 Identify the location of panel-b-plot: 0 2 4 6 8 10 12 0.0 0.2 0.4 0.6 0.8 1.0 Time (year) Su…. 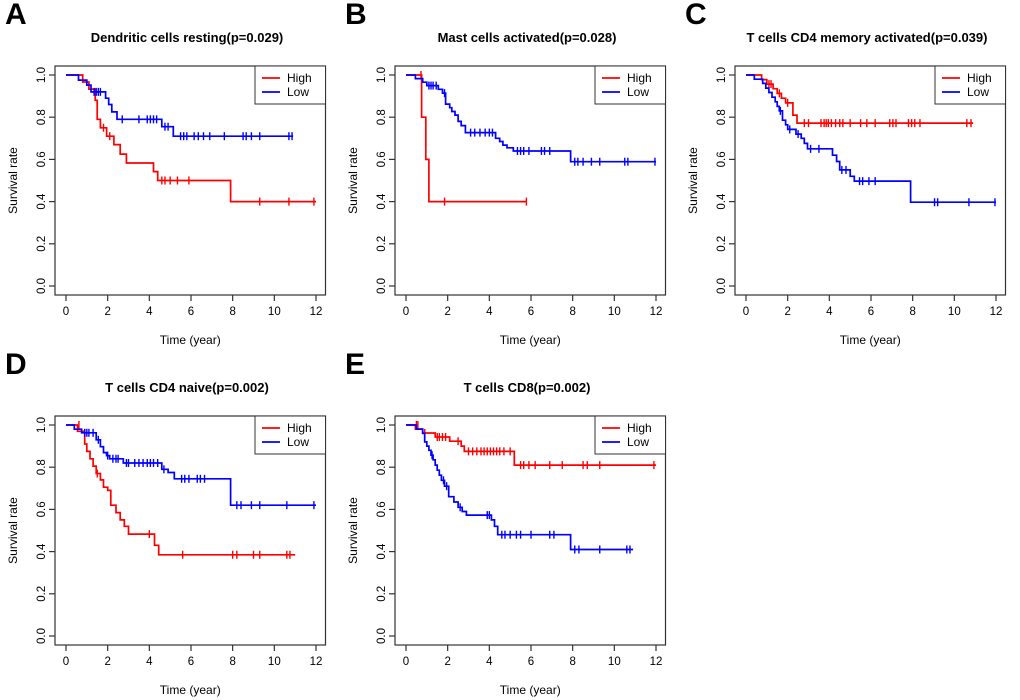
(506, 206).